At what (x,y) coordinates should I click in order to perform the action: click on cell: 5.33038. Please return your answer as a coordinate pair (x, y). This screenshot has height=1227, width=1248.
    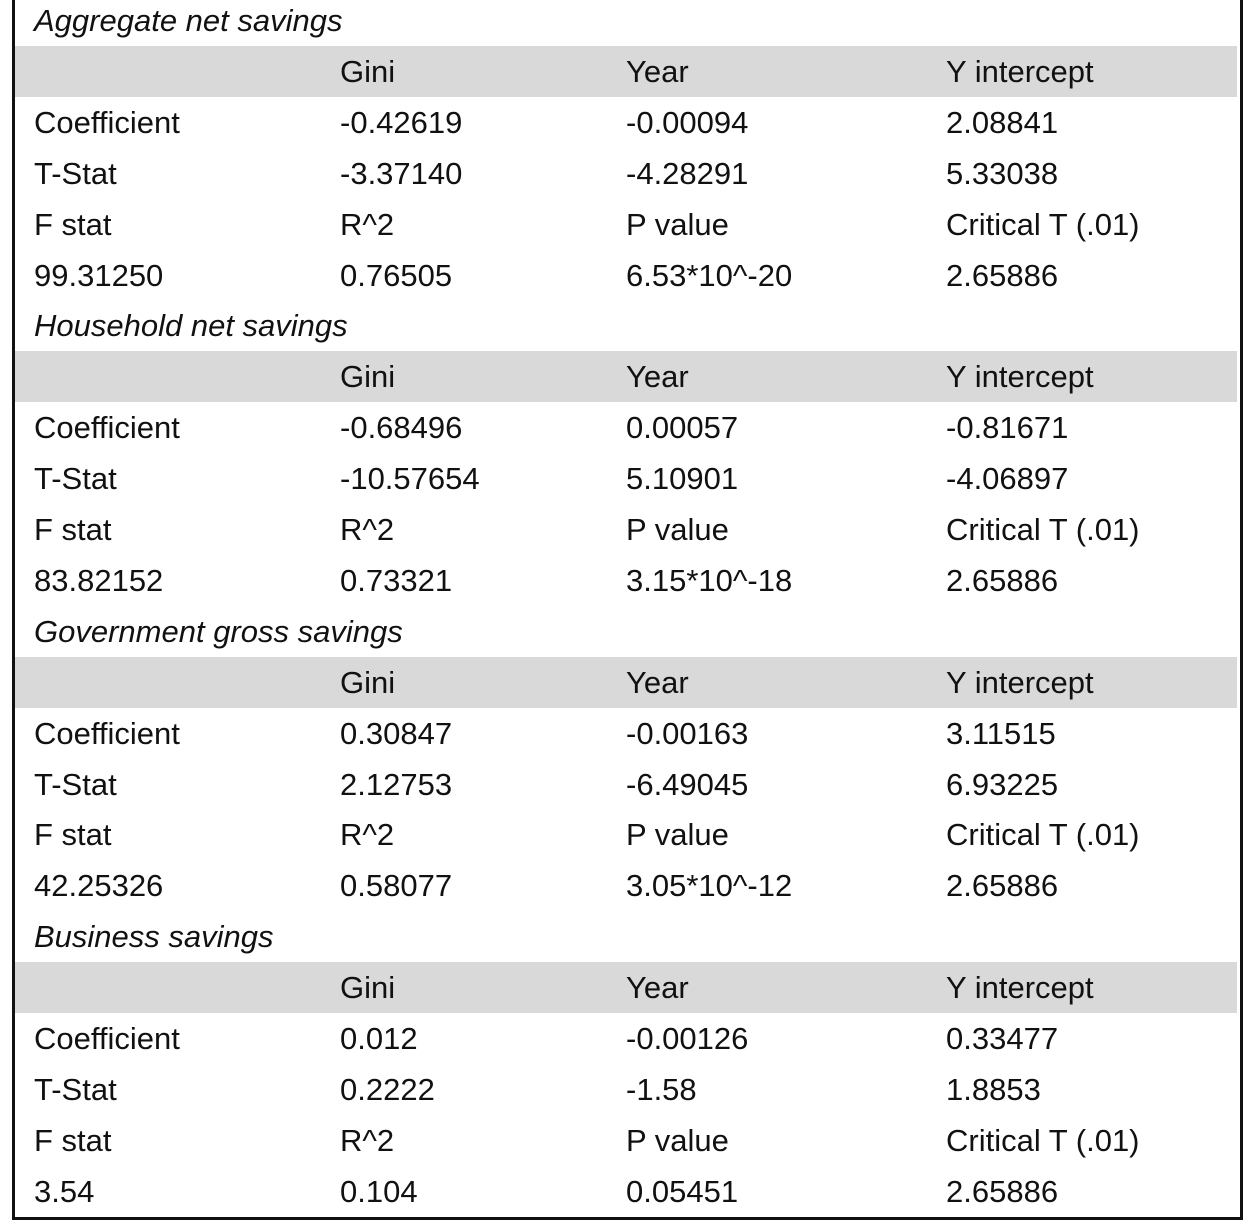
    Looking at the image, I should click on (1002, 173).